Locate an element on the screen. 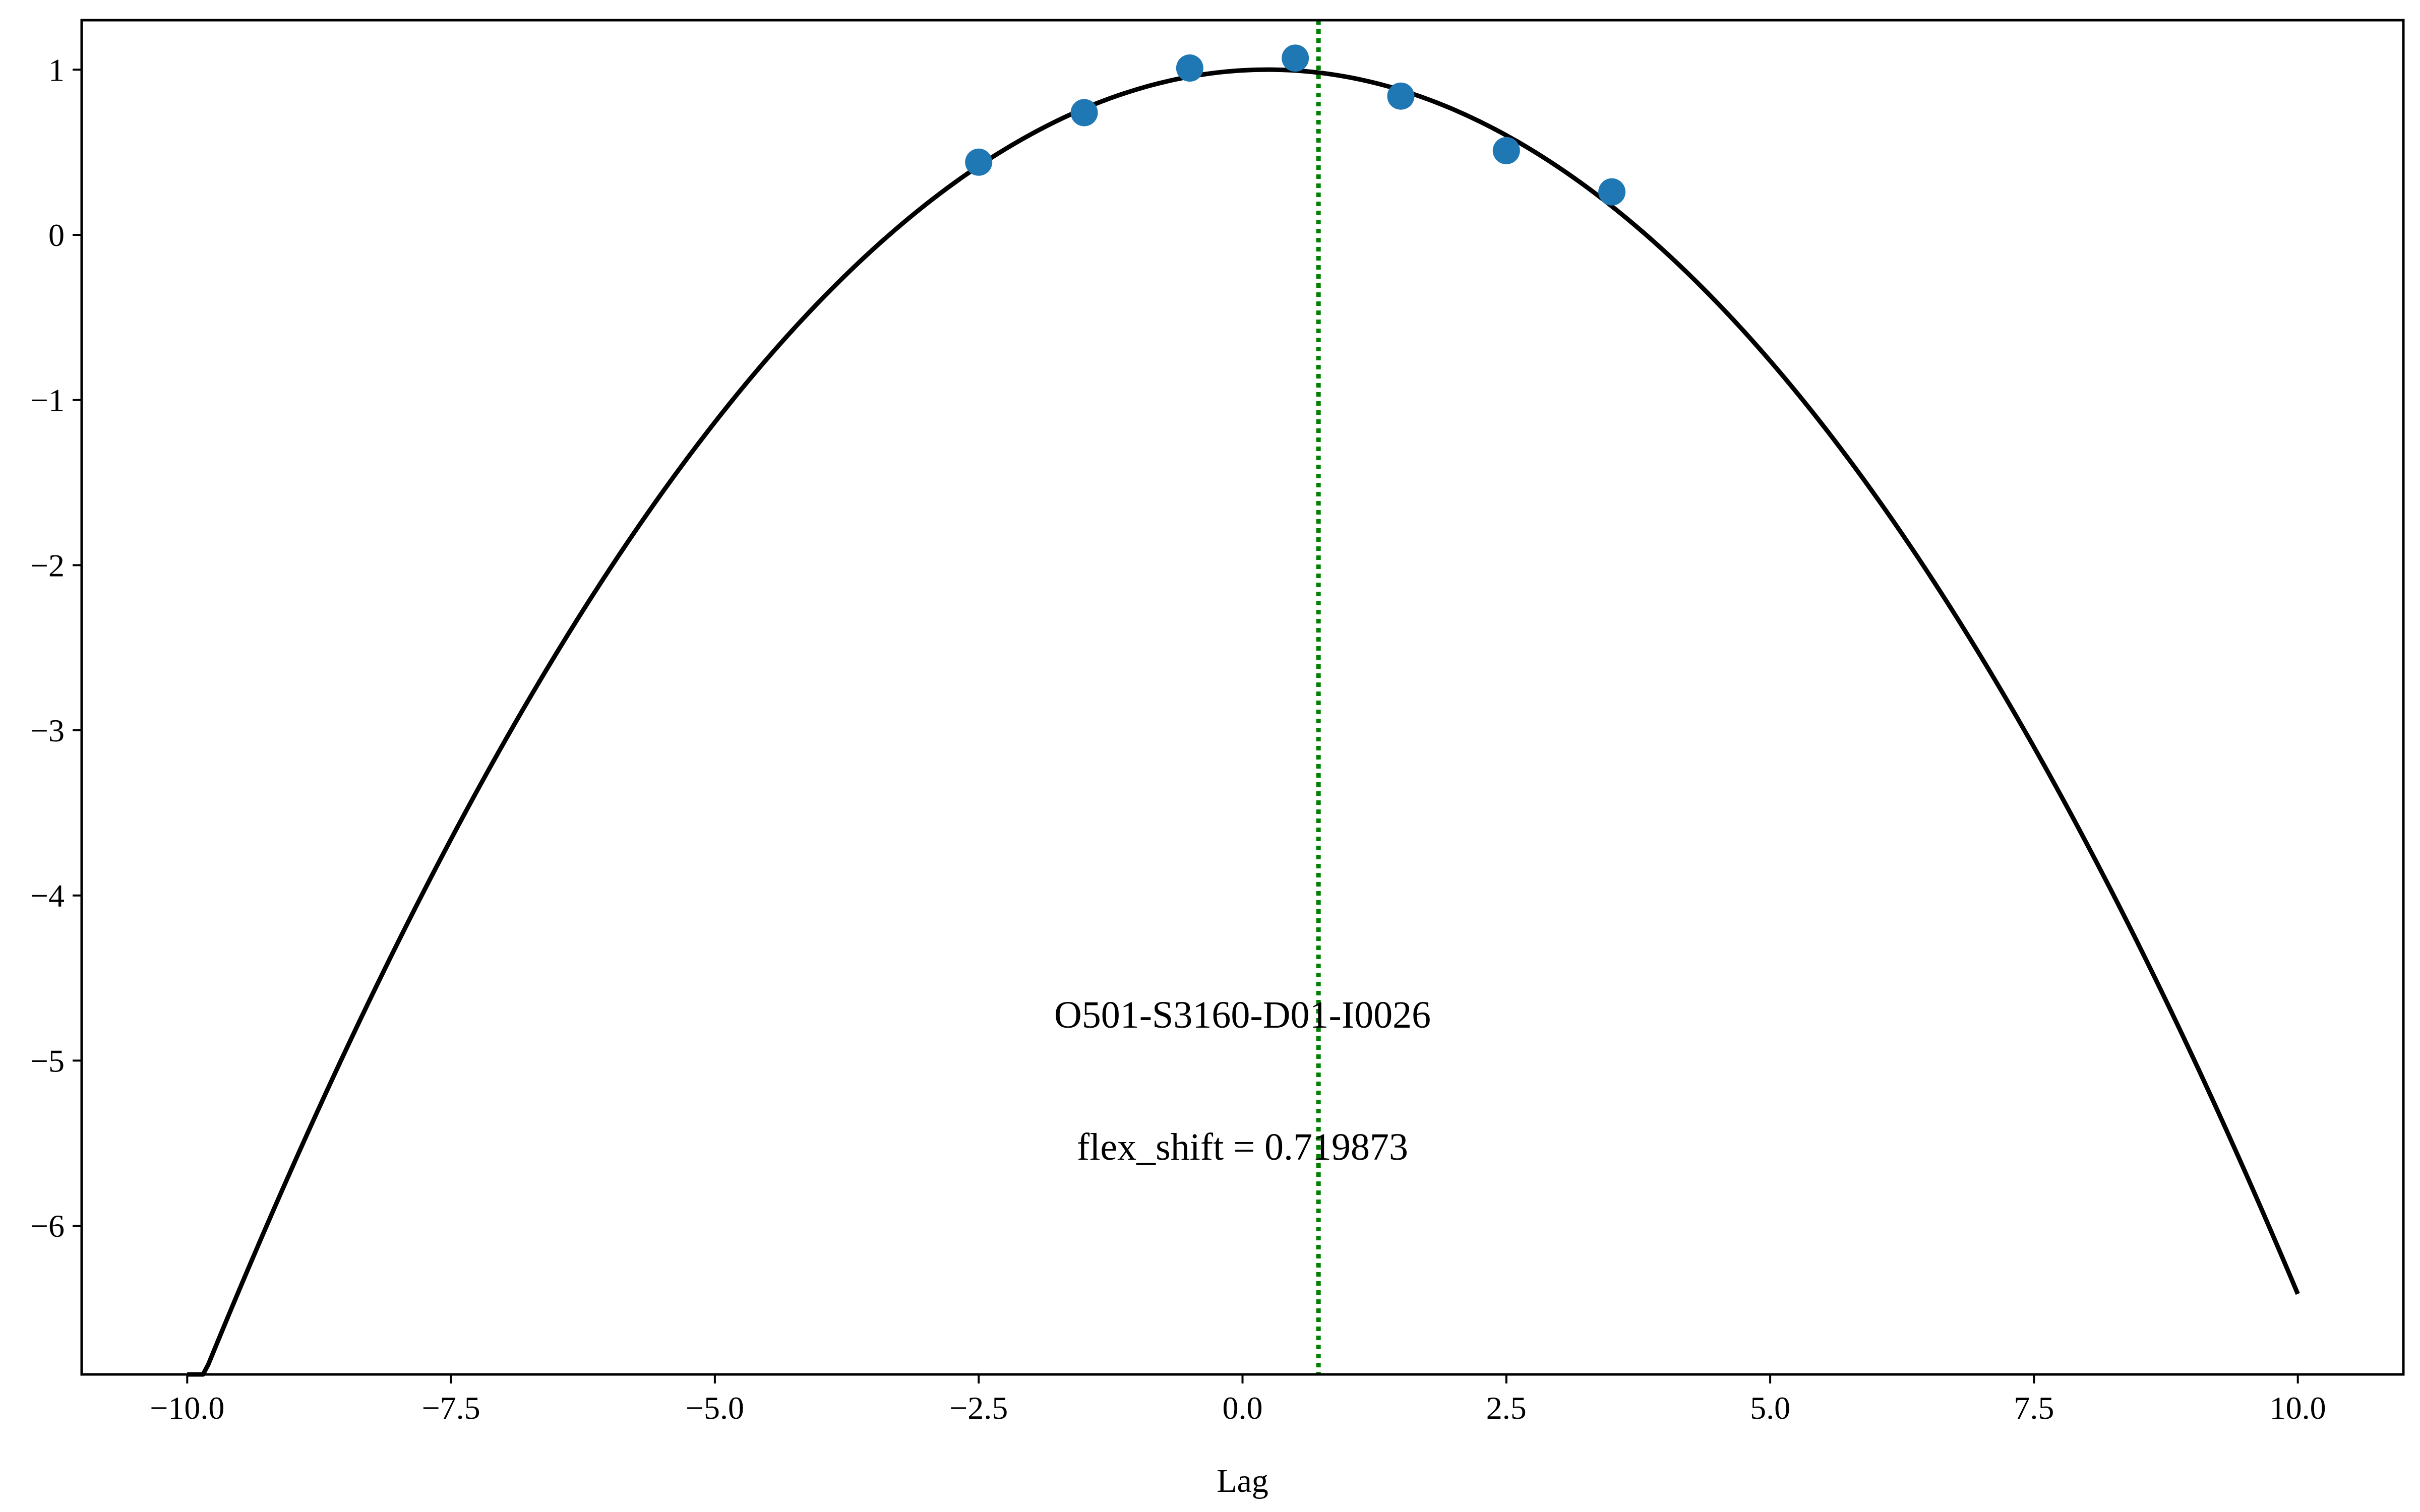 Image resolution: width=2420 pixels, height=1512 pixels. x-tick-label: −5.0 is located at coordinates (715, 1408).